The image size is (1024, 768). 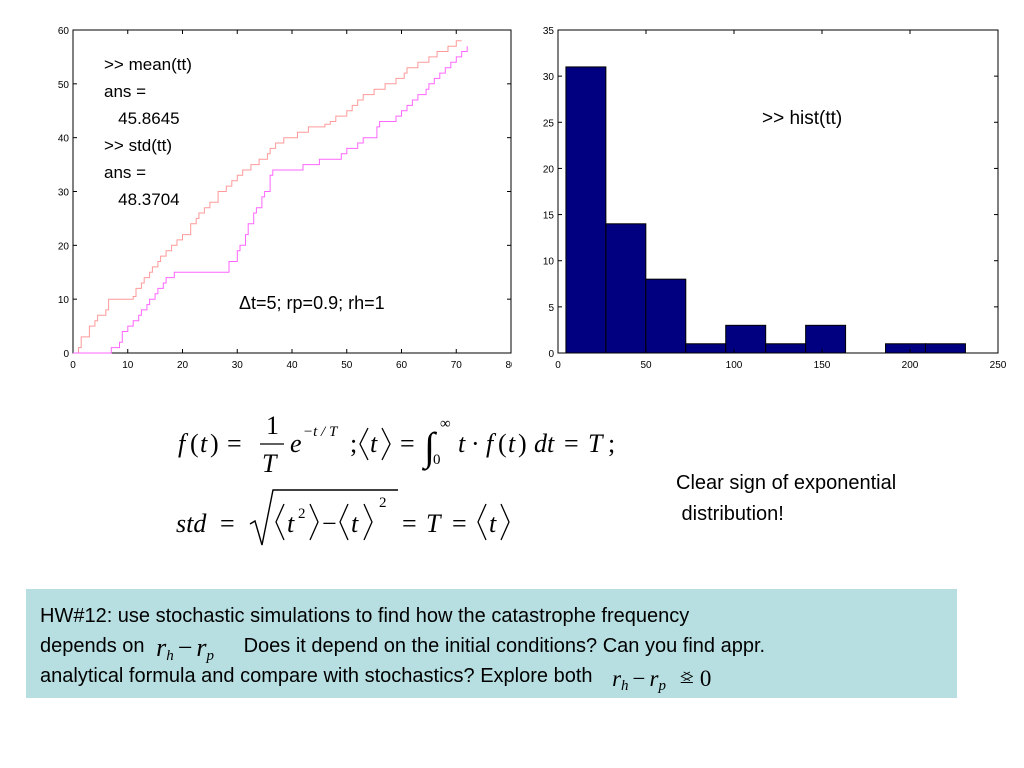 I want to click on formula-t-avg: t, so click(x=374, y=443).